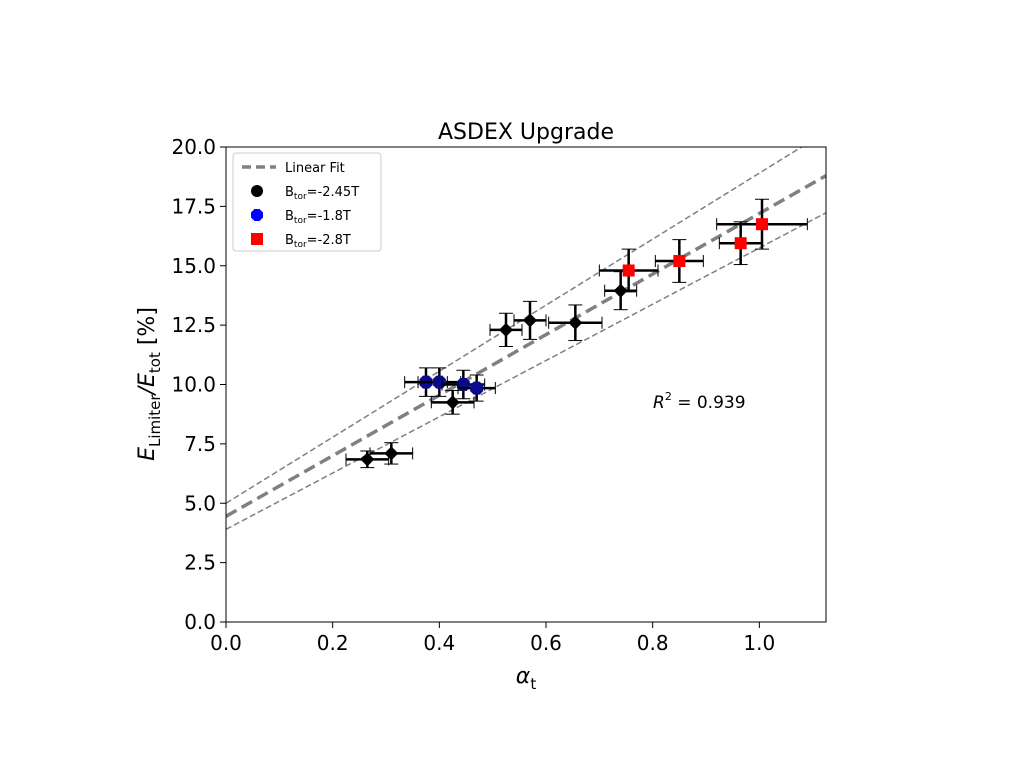 This screenshot has width=1019, height=783. What do you see at coordinates (200, 503) in the screenshot?
I see `y-tick-label: 5.0` at bounding box center [200, 503].